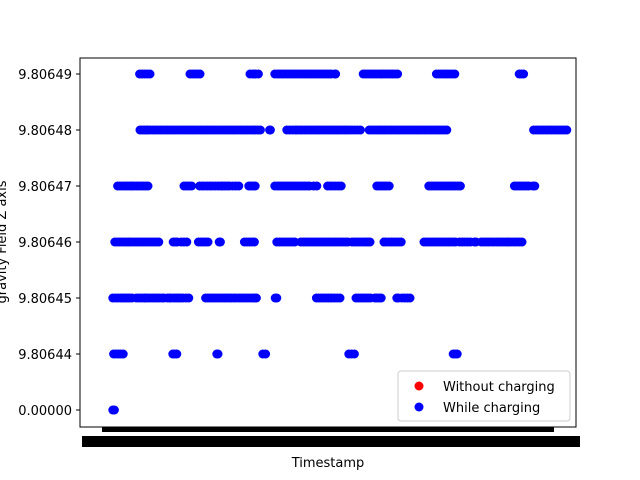 Image resolution: width=640 pixels, height=480 pixels. I want to click on y-tick-label: 9.80645, so click(45, 299).